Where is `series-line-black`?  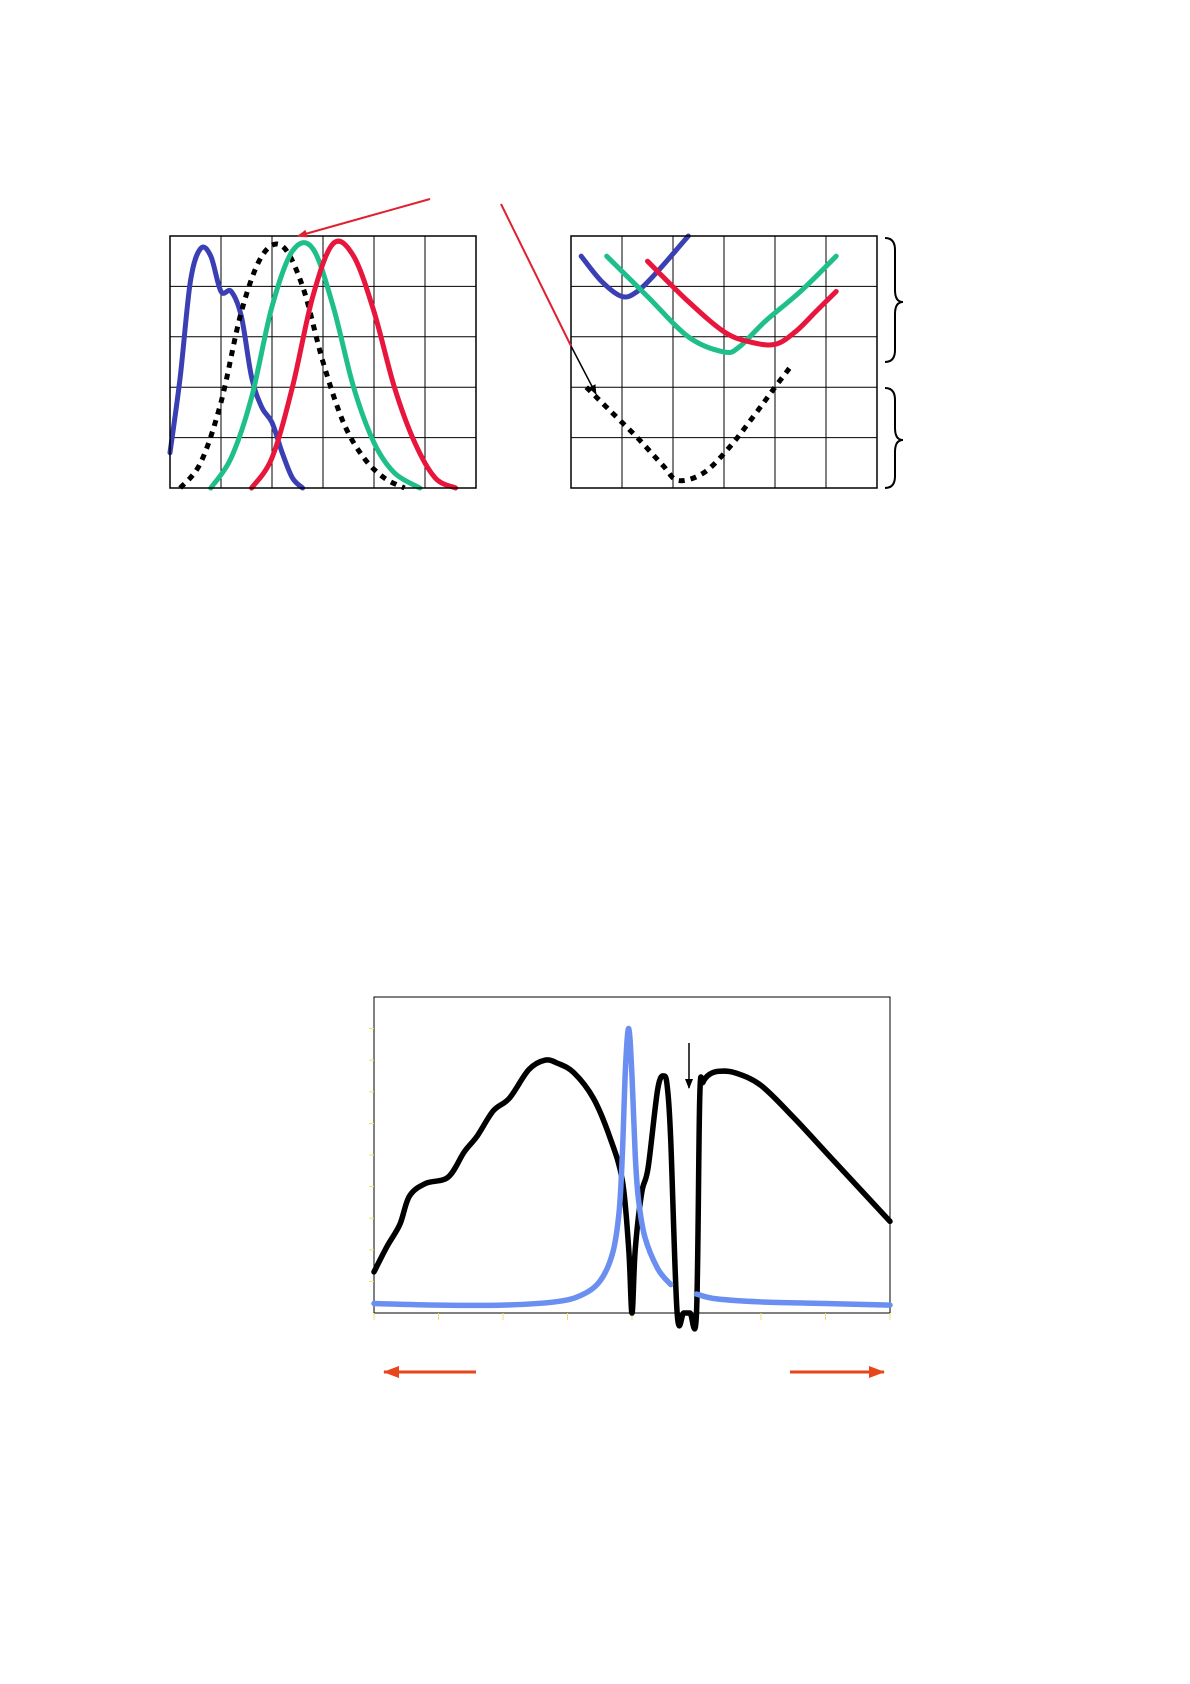
series-line-black is located at coordinates (632, 1194).